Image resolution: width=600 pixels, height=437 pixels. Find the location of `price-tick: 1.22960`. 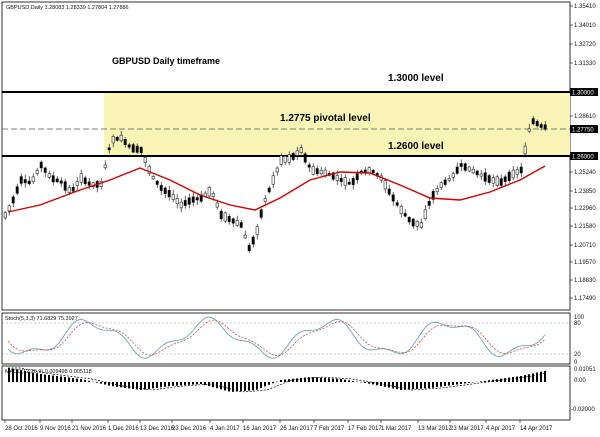

price-tick: 1.22960 is located at coordinates (585, 209).